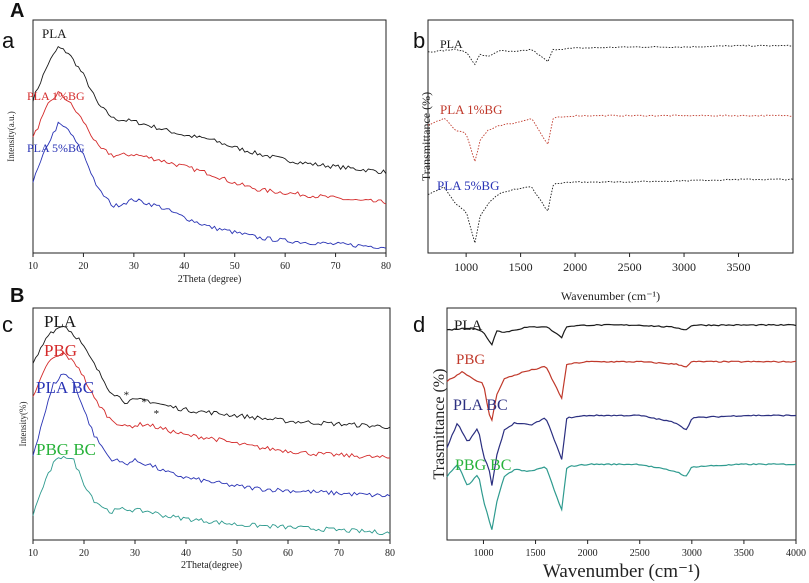  What do you see at coordinates (8, 40) in the screenshot?
I see `panel-letter-a: a` at bounding box center [8, 40].